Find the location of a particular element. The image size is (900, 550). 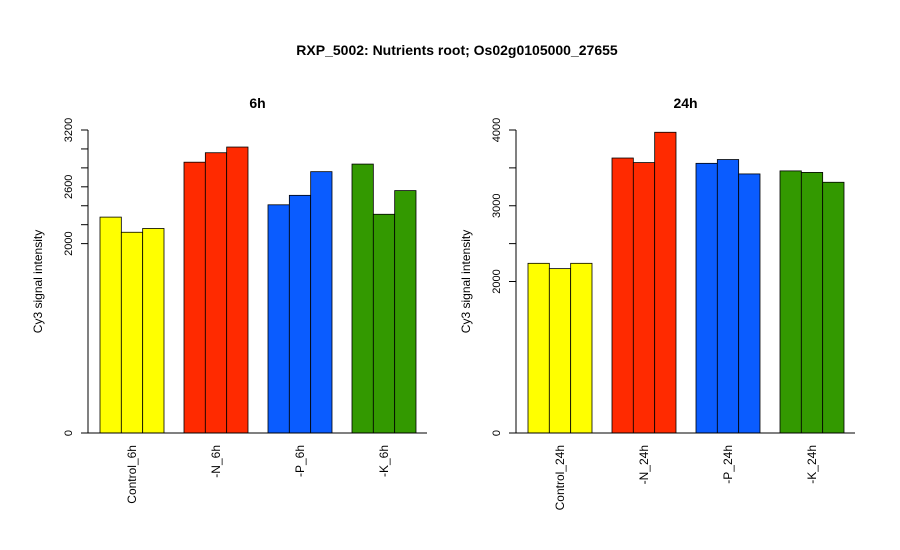

bar-p-24h-rep3 is located at coordinates (749, 303).